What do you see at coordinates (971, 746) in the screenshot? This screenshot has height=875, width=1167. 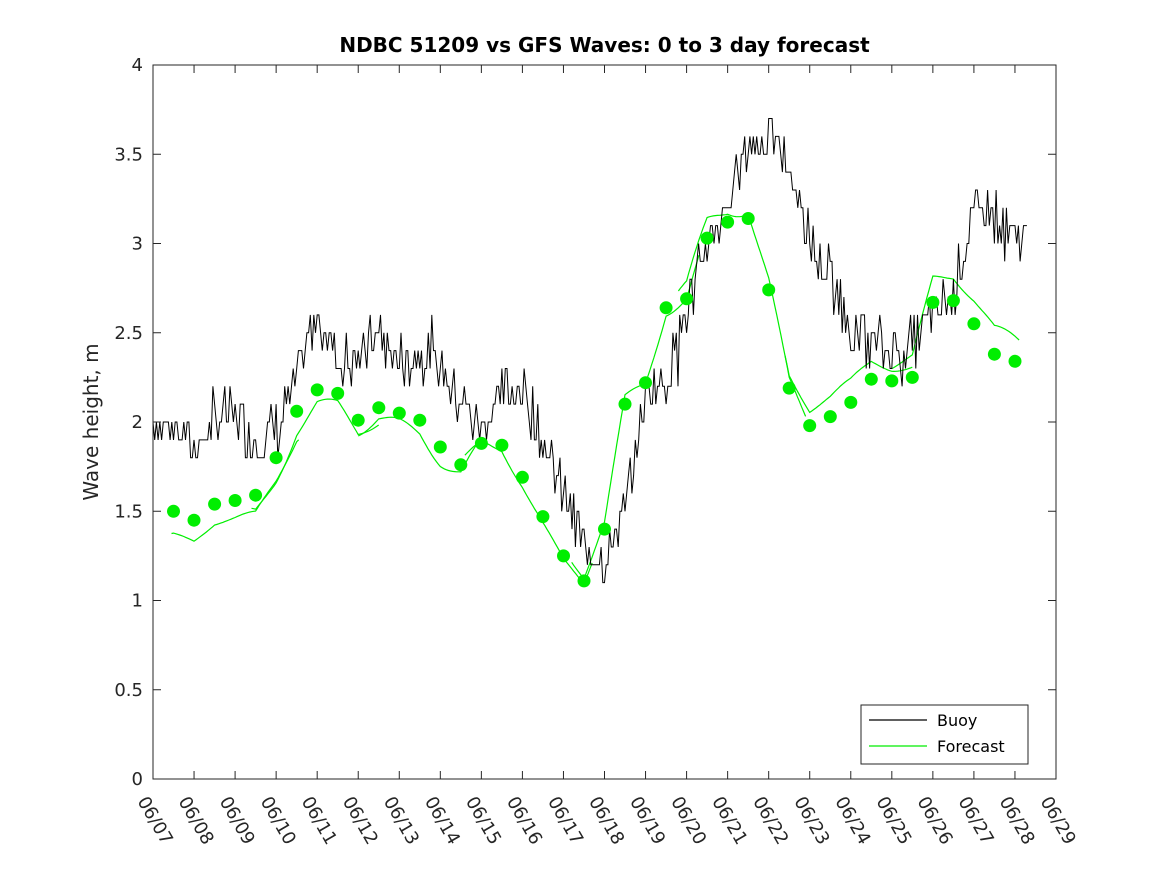 I see `legend-label-forecast: Forecast` at bounding box center [971, 746].